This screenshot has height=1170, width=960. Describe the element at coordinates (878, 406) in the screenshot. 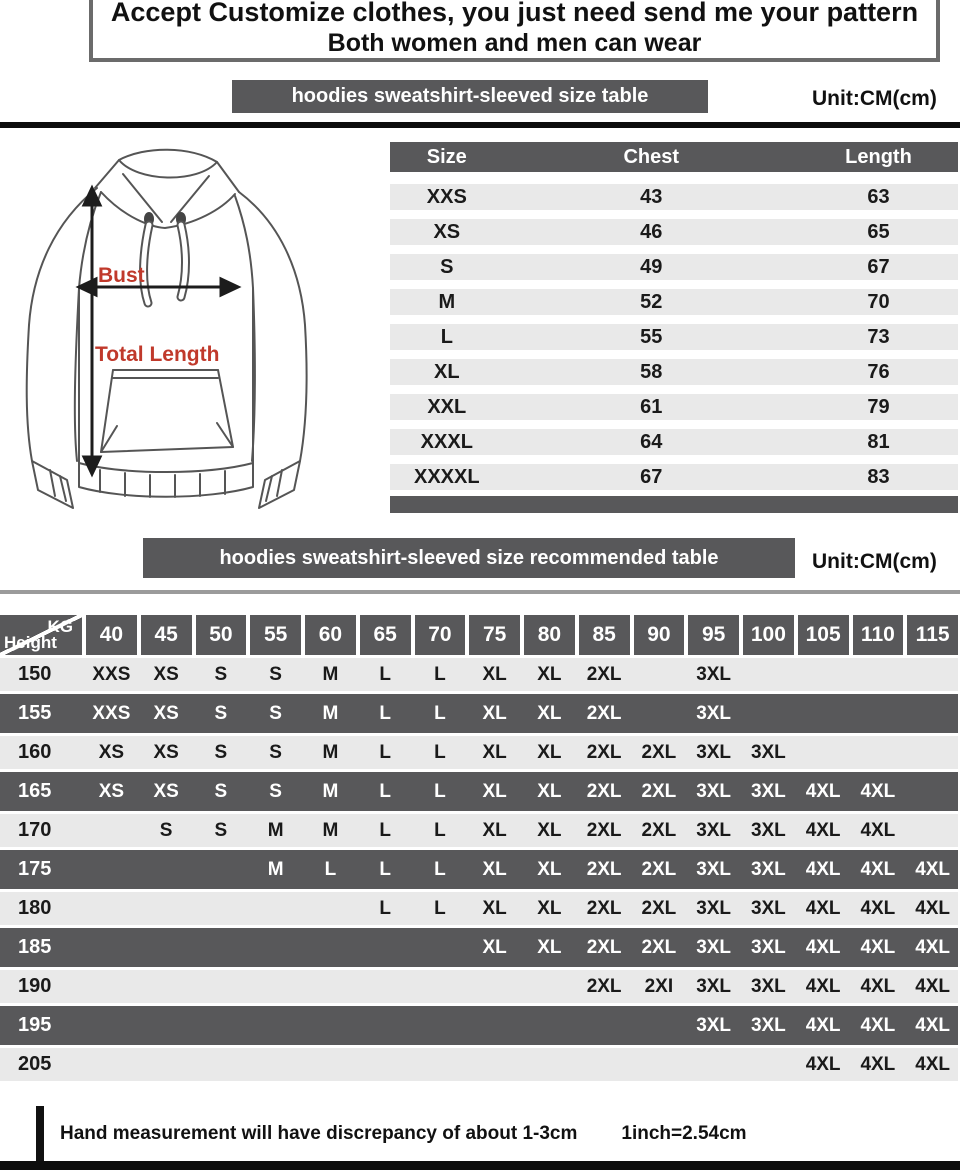

I see `size-table-cell: 79` at that location.